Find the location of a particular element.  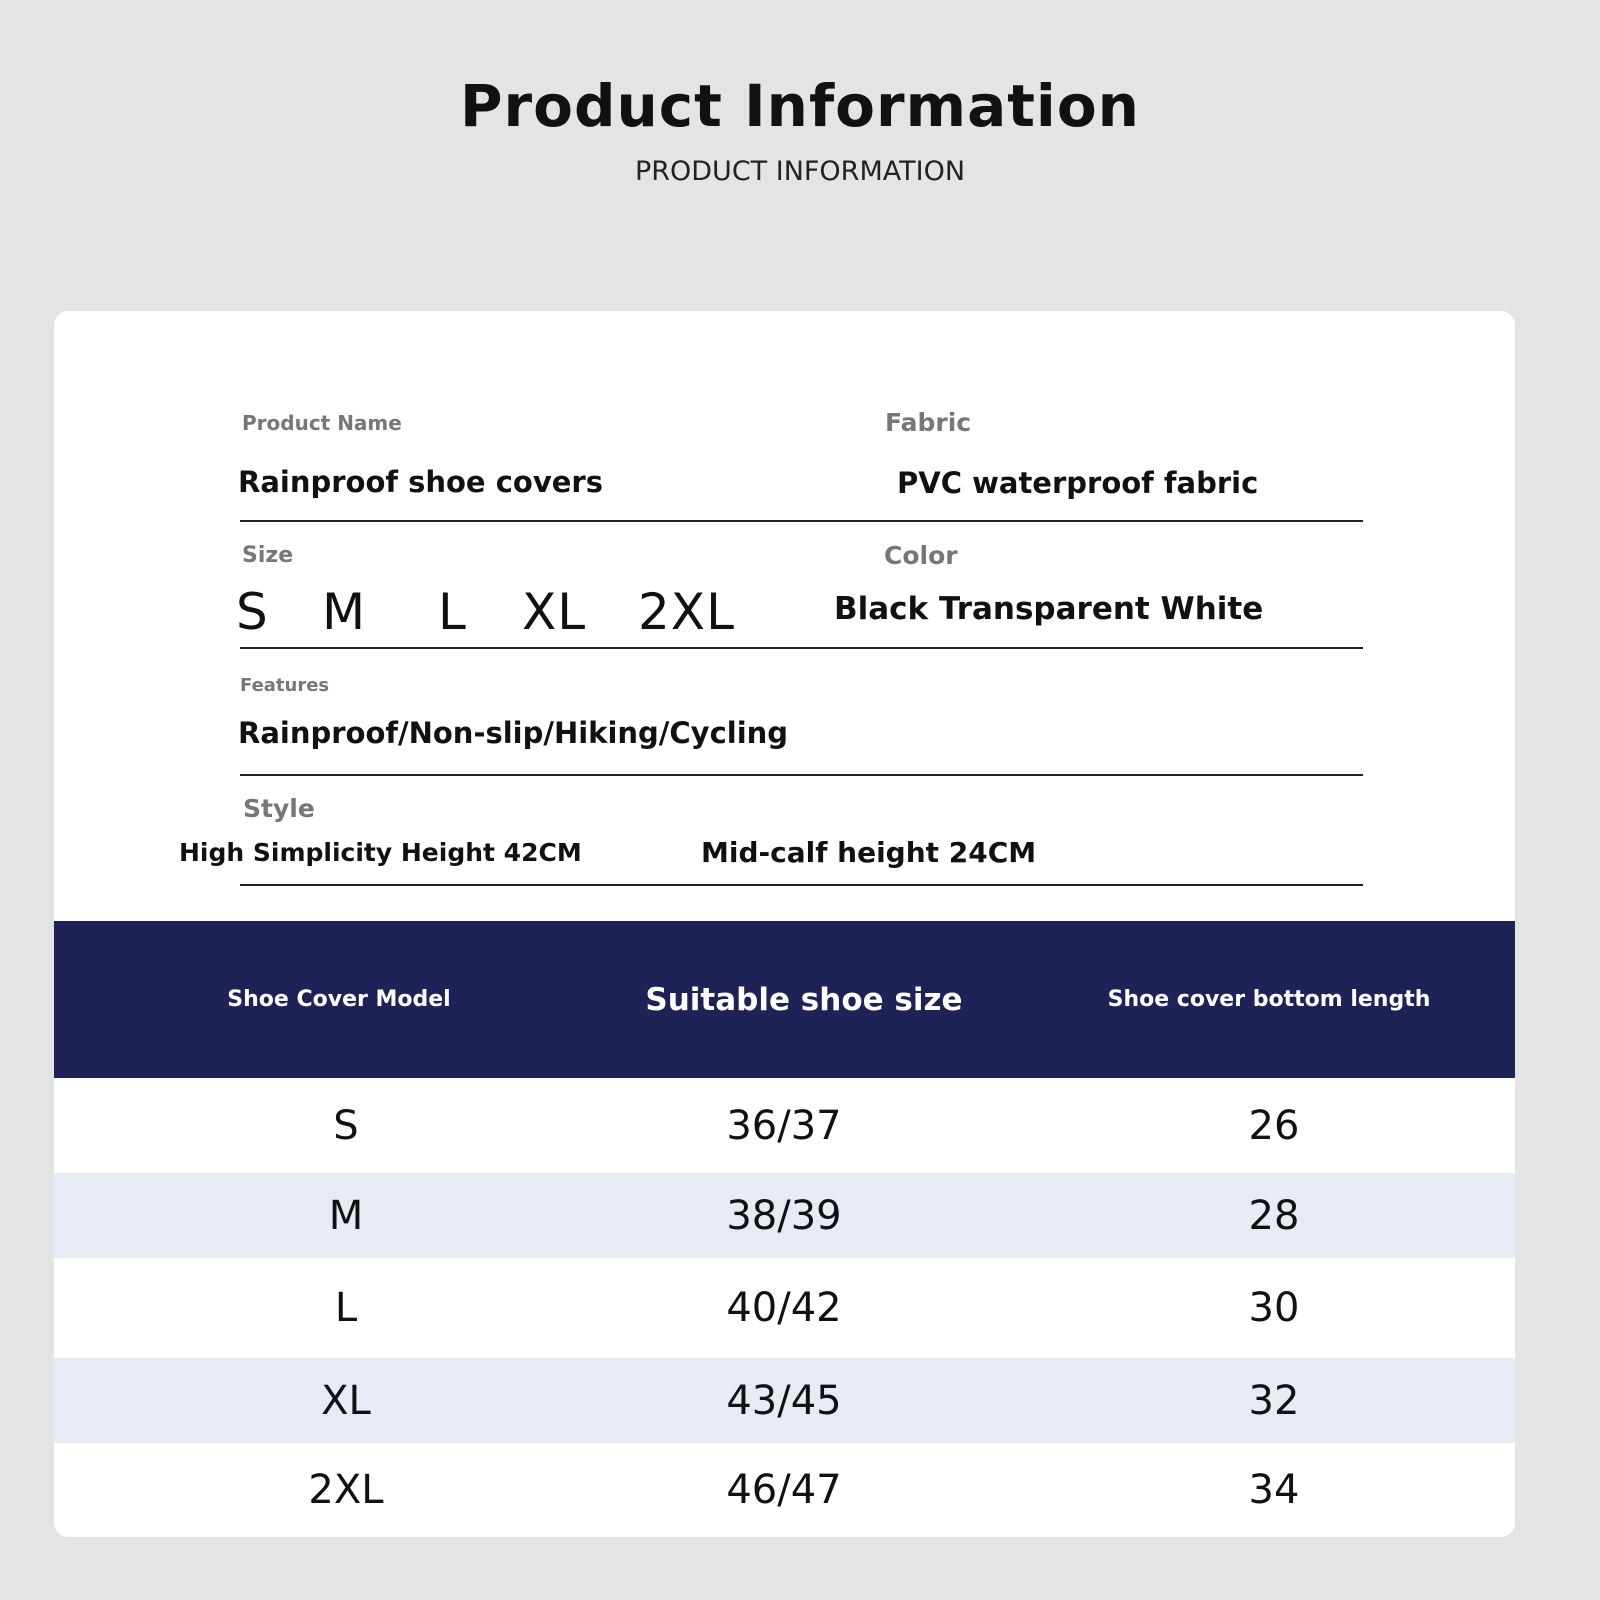

page-title: Product Information is located at coordinates (800, 106).